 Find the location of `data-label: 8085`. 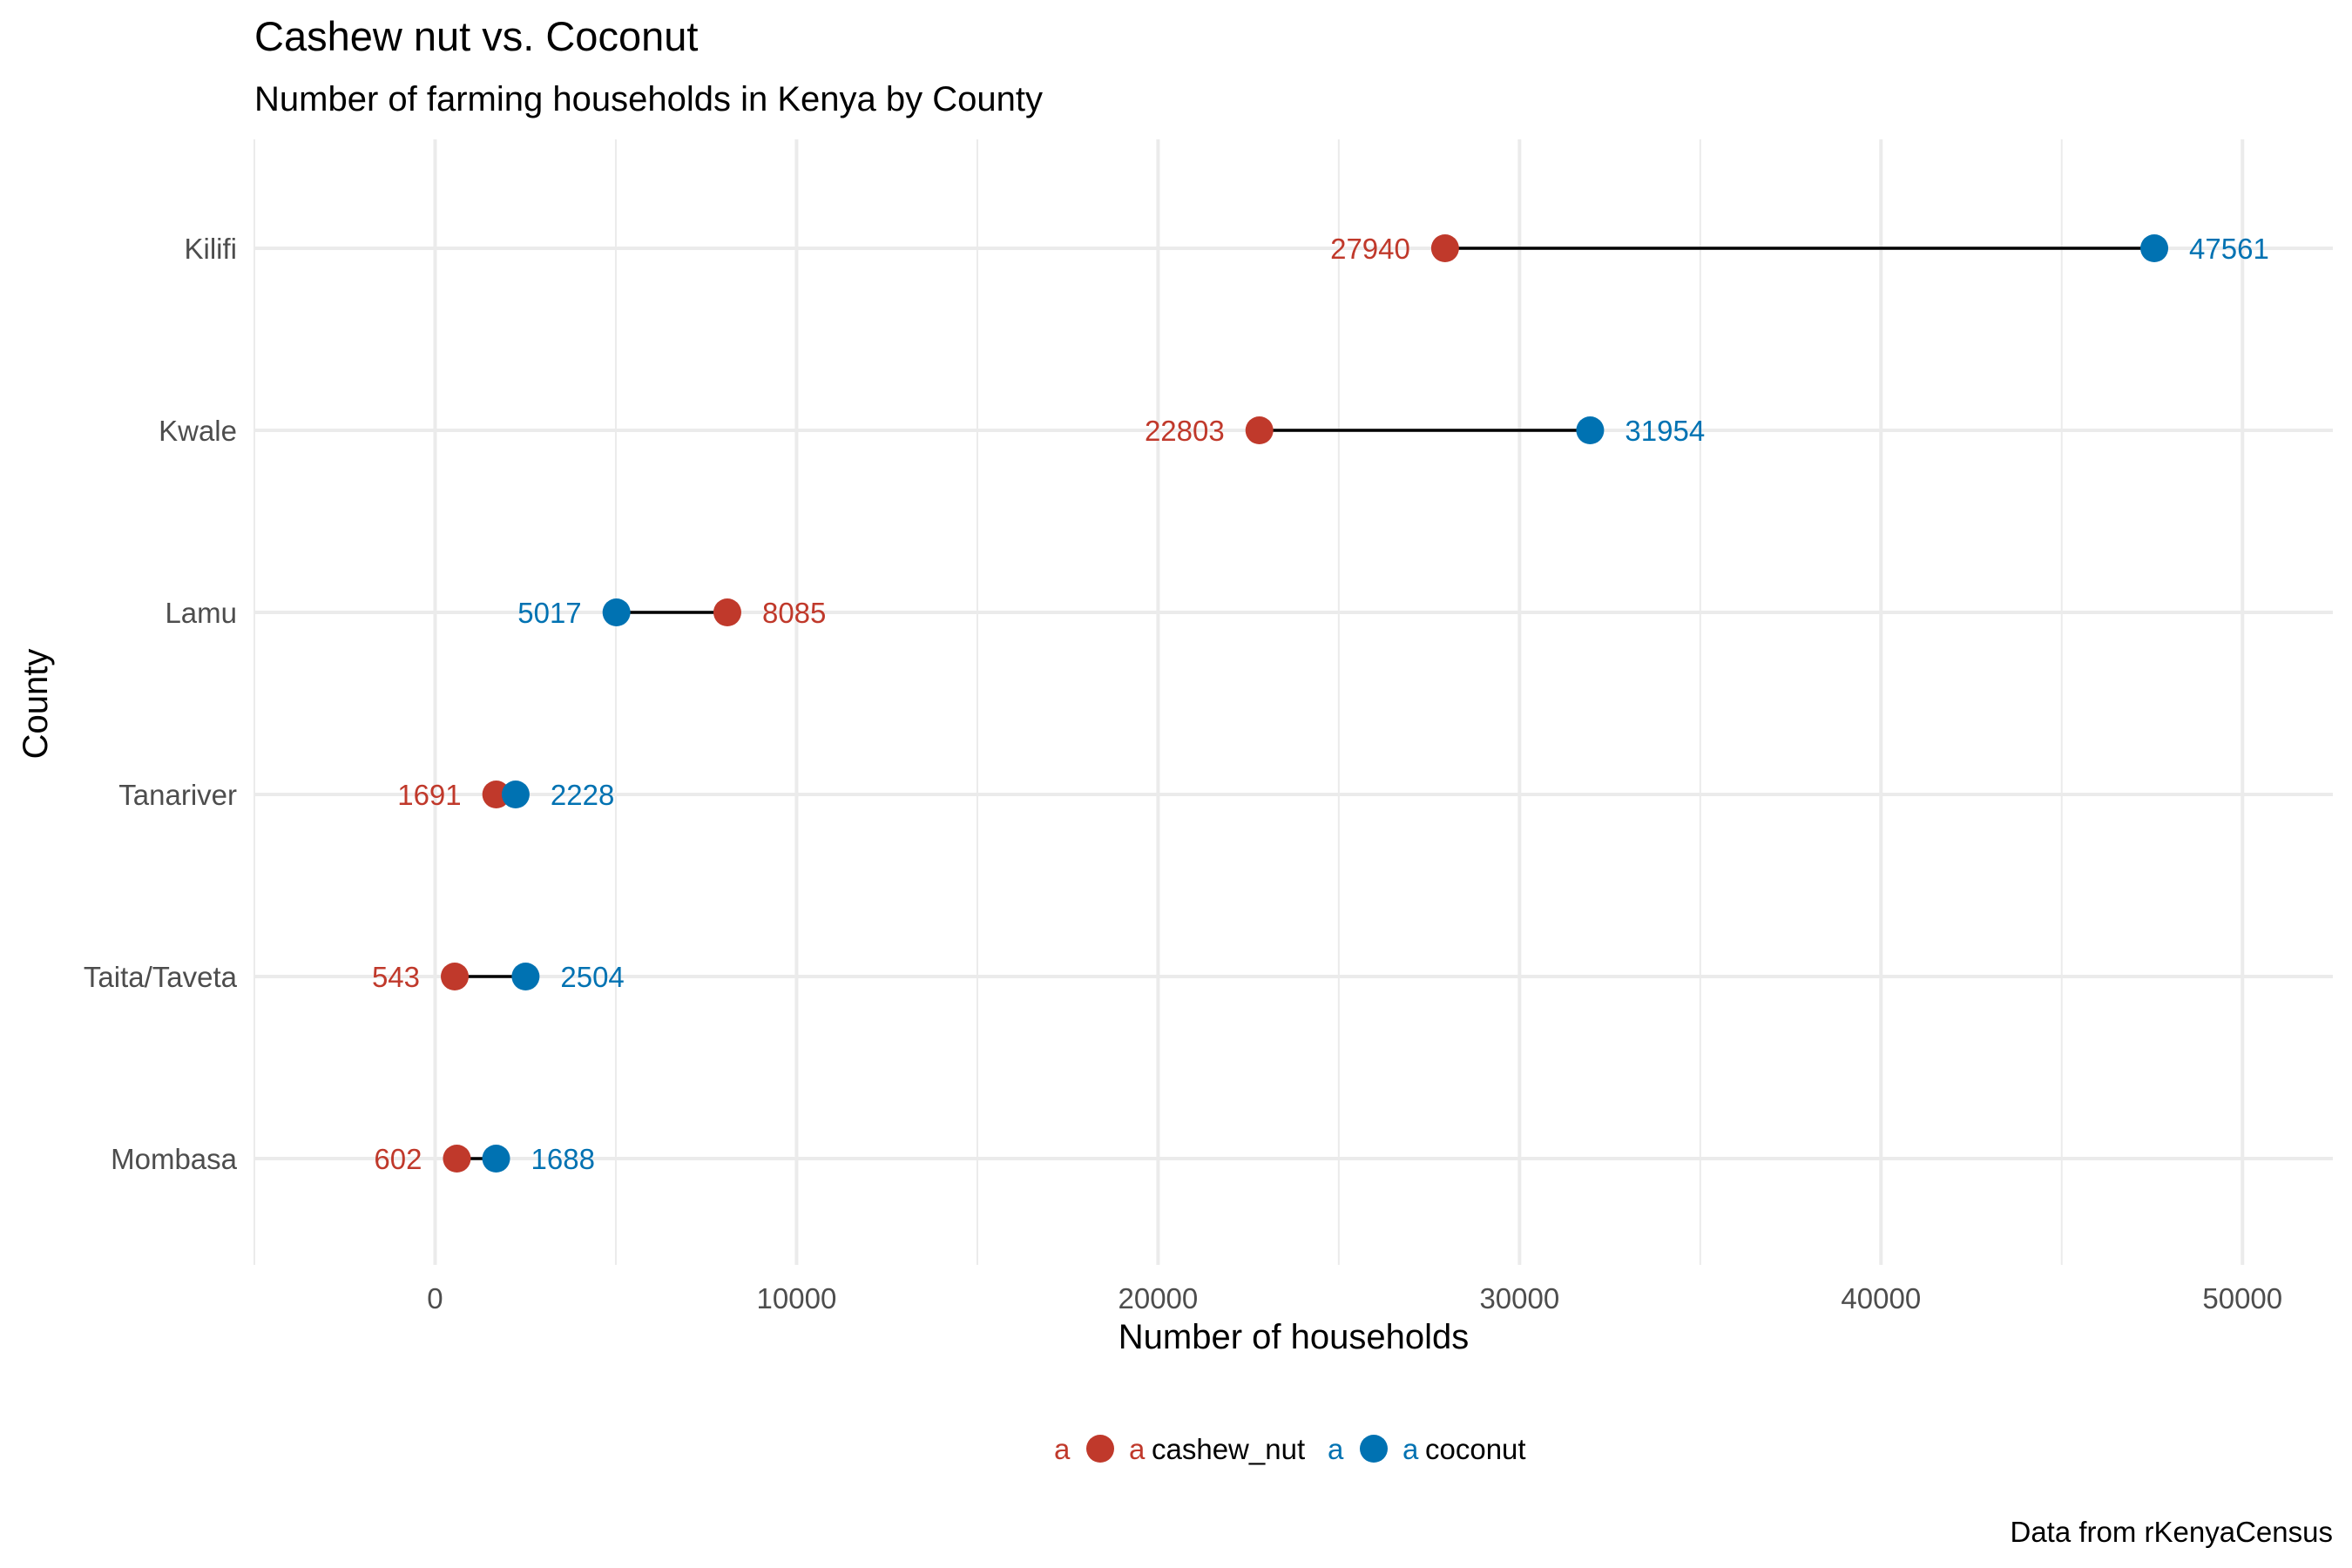

data-label: 8085 is located at coordinates (794, 613).